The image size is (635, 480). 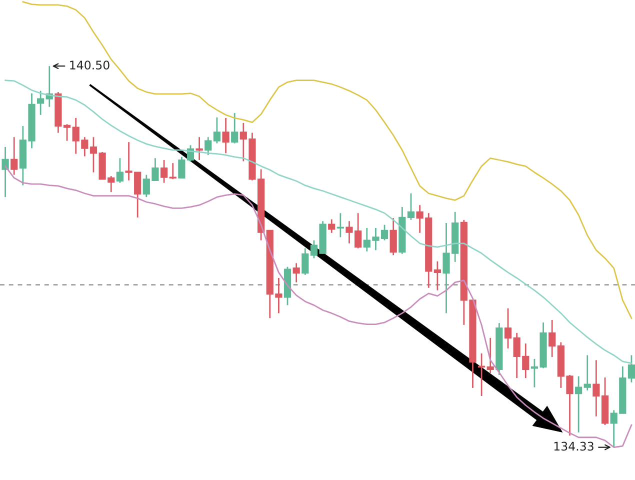 I want to click on annotation: 140.50, so click(x=90, y=65).